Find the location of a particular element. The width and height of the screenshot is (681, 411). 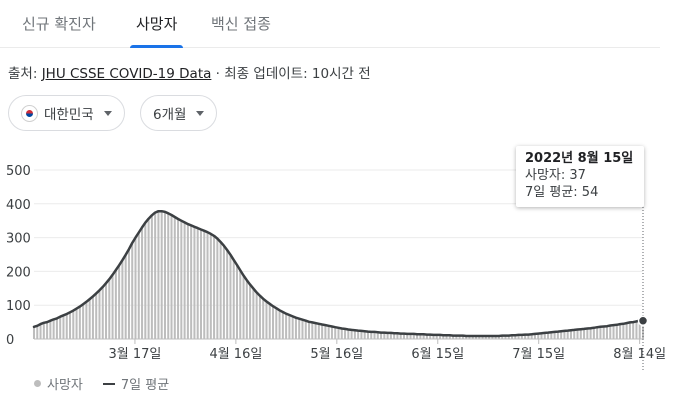

x-tick-label: 3월 17일 is located at coordinates (135, 354).